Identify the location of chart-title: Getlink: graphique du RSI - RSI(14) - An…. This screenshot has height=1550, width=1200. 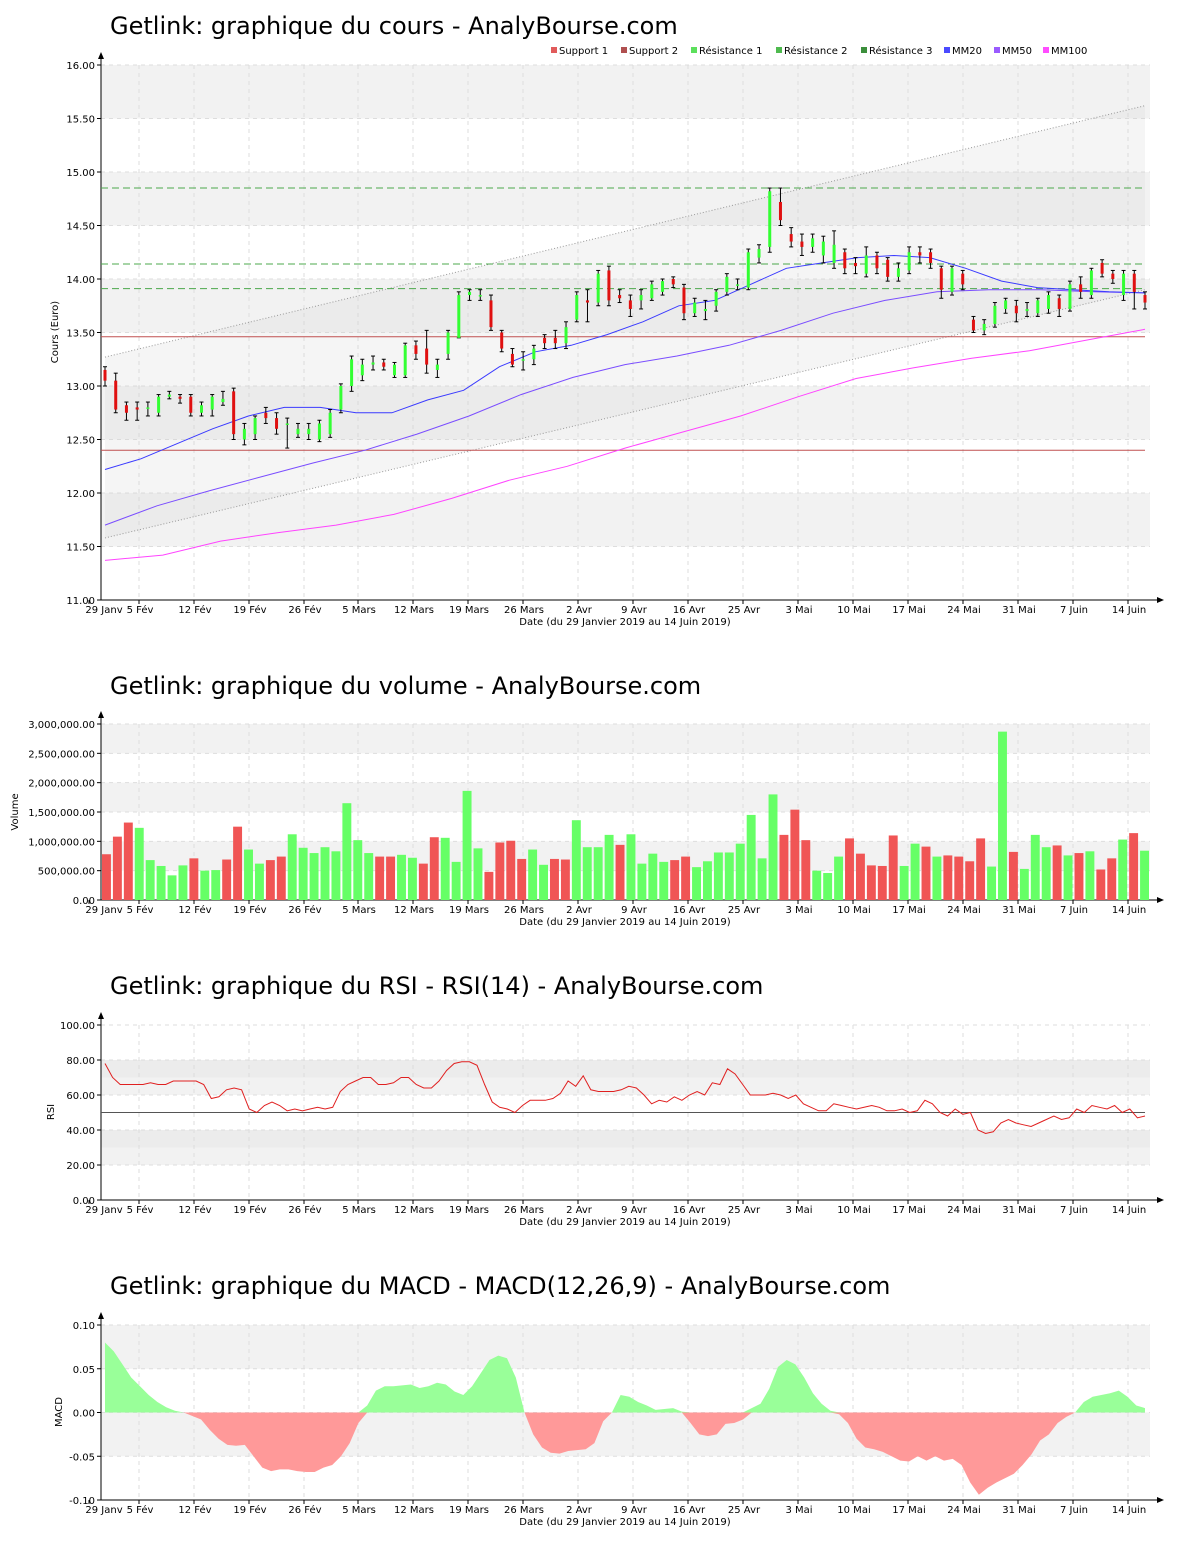
(436, 986).